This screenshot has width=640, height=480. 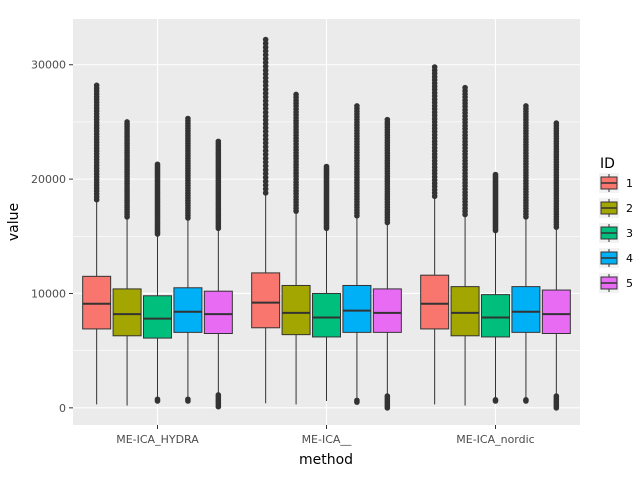 What do you see at coordinates (14, 222) in the screenshot?
I see `y-axis-title: value` at bounding box center [14, 222].